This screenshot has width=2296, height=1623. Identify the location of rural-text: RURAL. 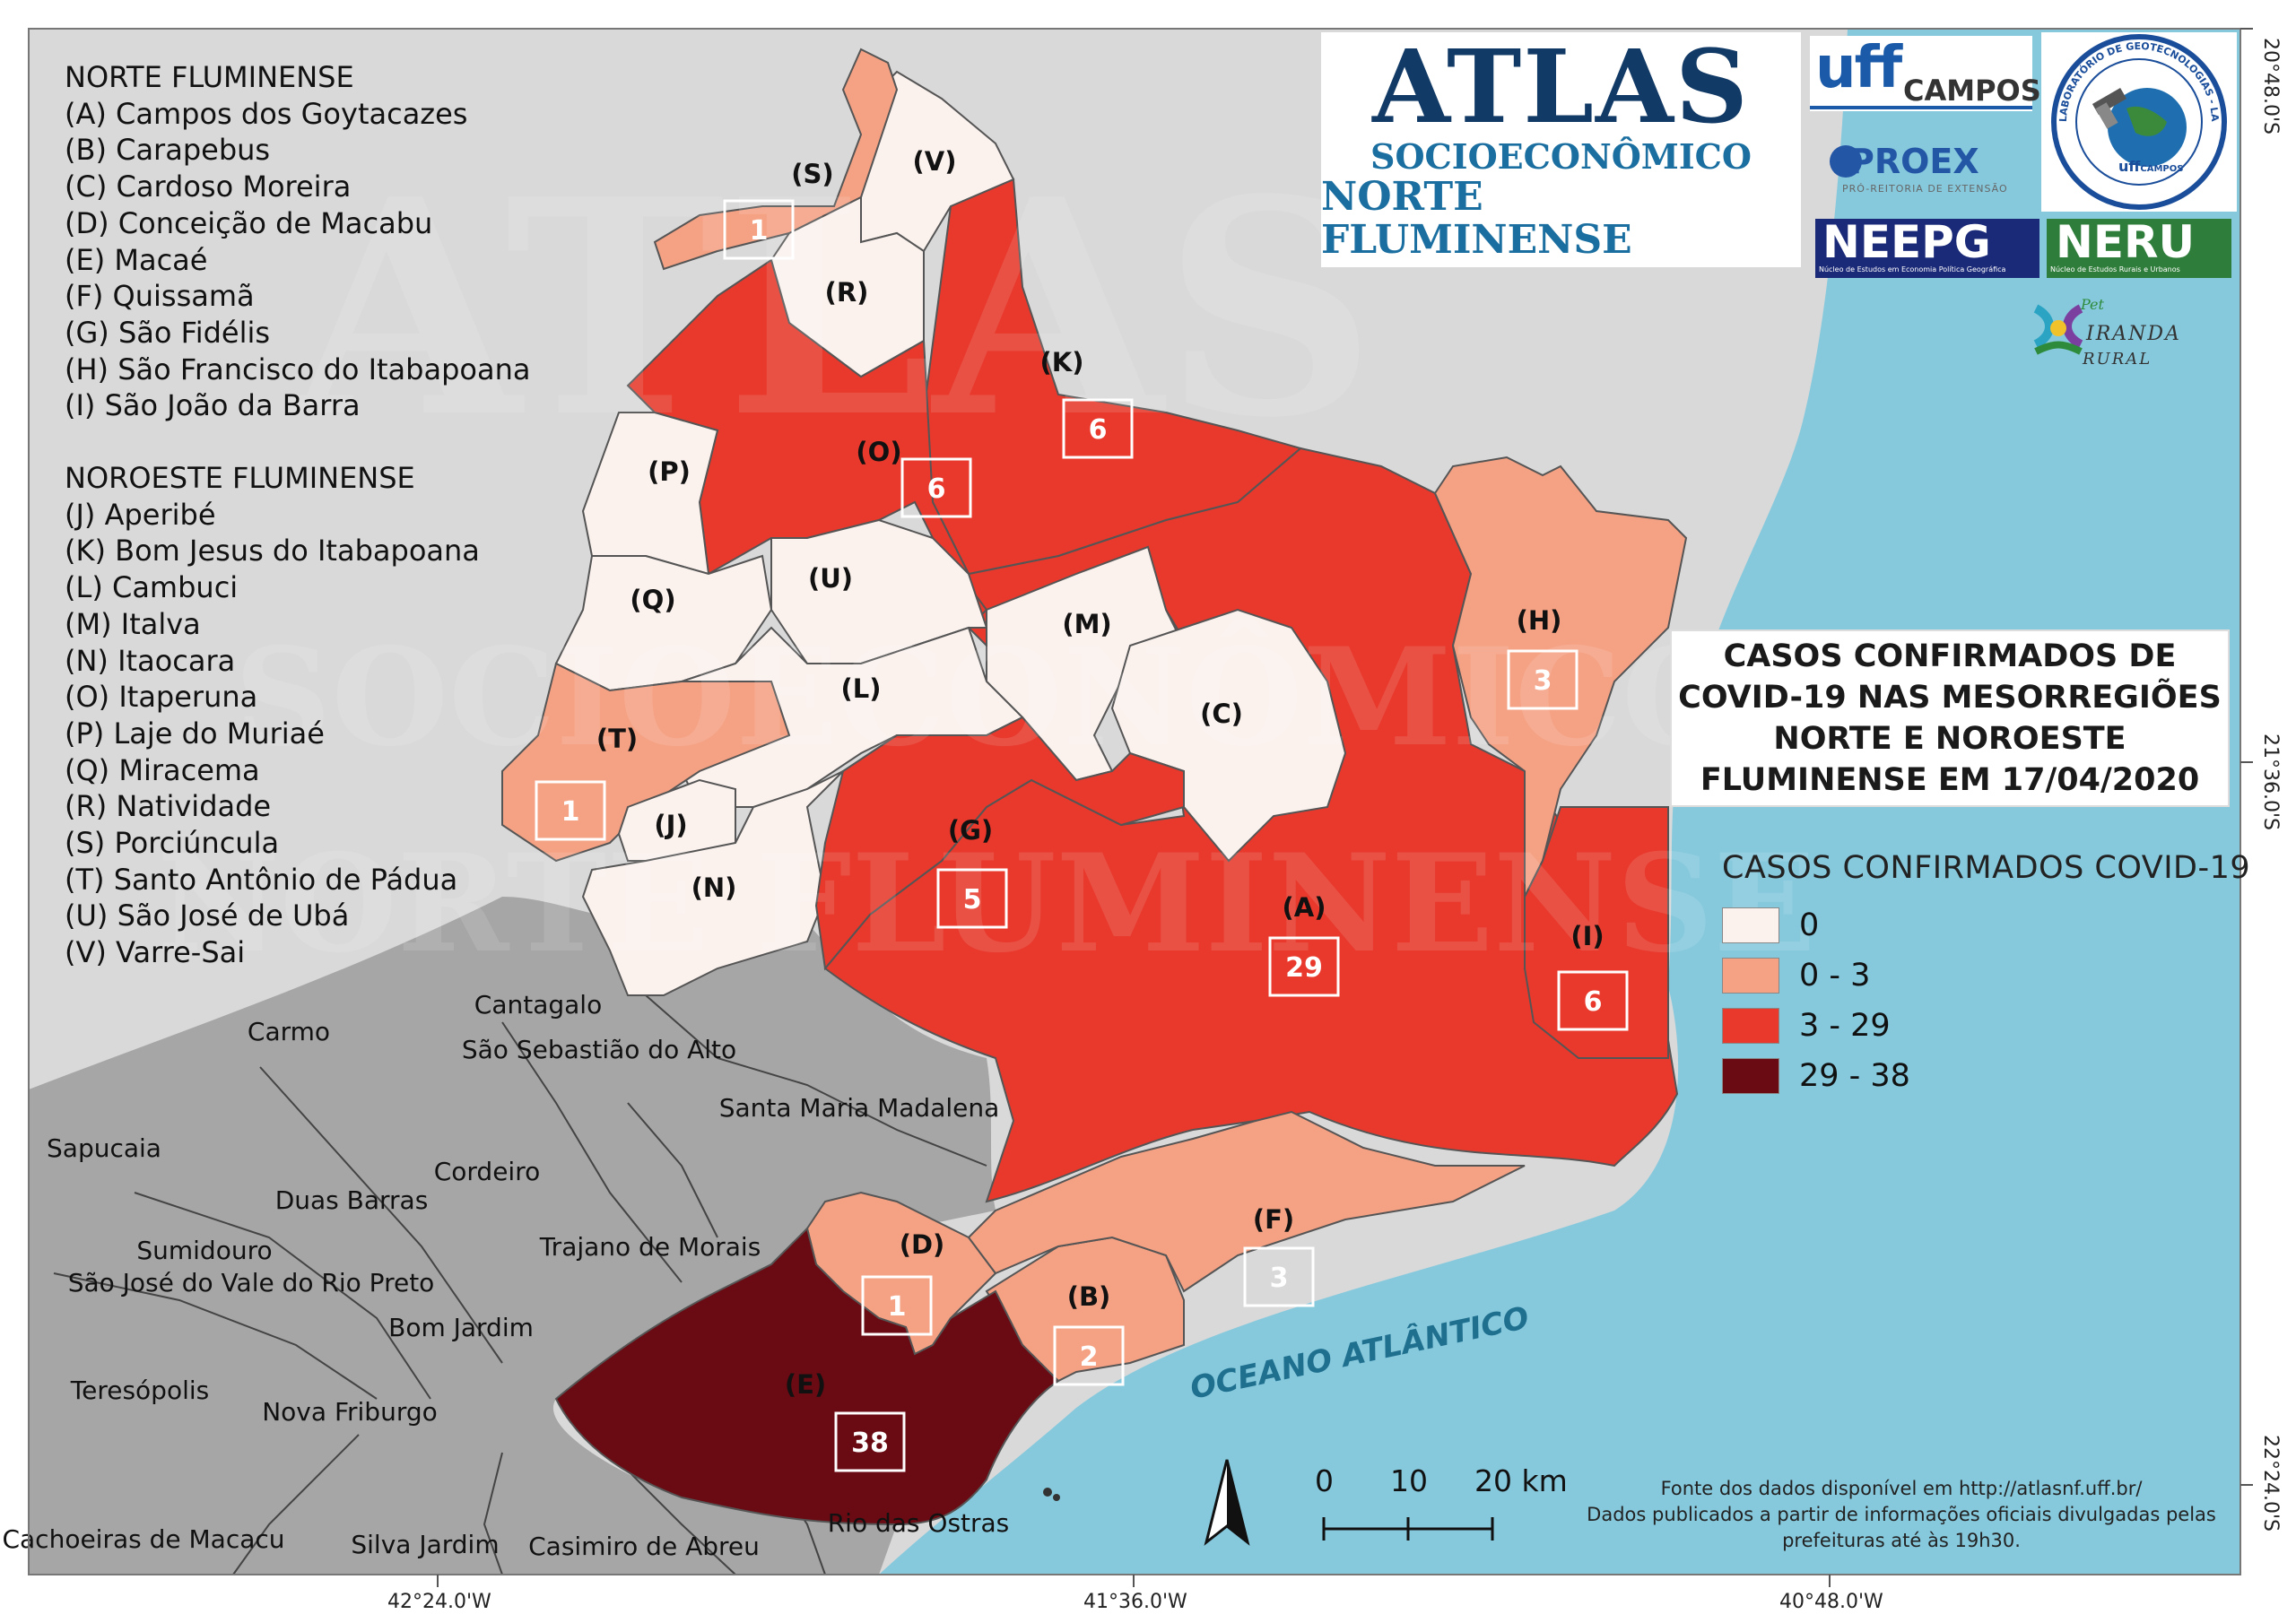
(2117, 359).